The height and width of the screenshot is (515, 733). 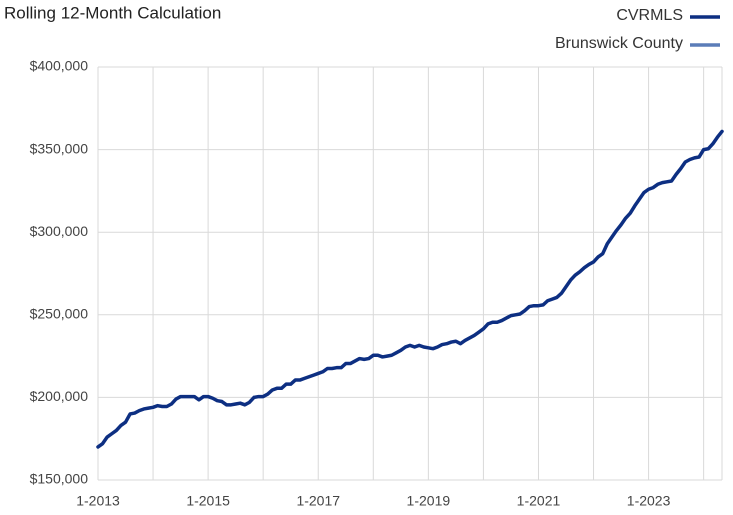 I want to click on x-tick-label: 1-2021, so click(x=539, y=501).